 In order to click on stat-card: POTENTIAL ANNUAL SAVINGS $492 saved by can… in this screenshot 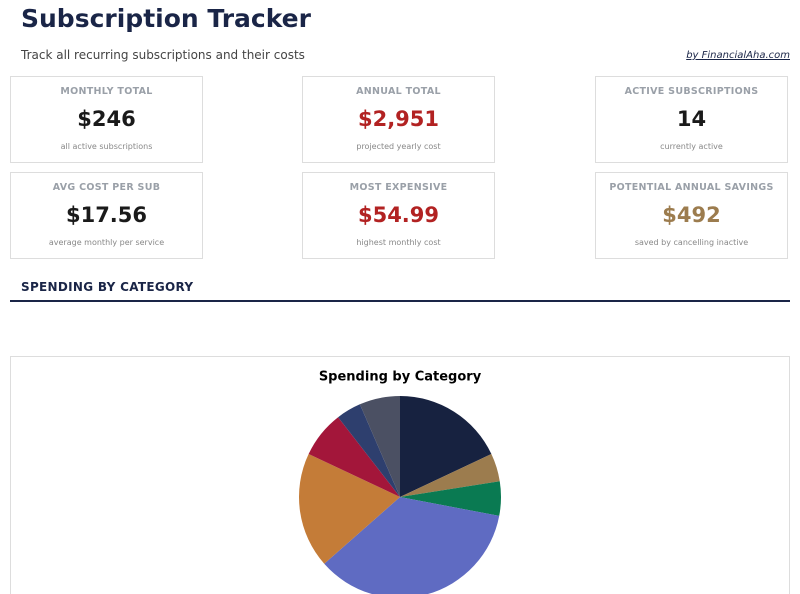, I will do `click(691, 215)`.